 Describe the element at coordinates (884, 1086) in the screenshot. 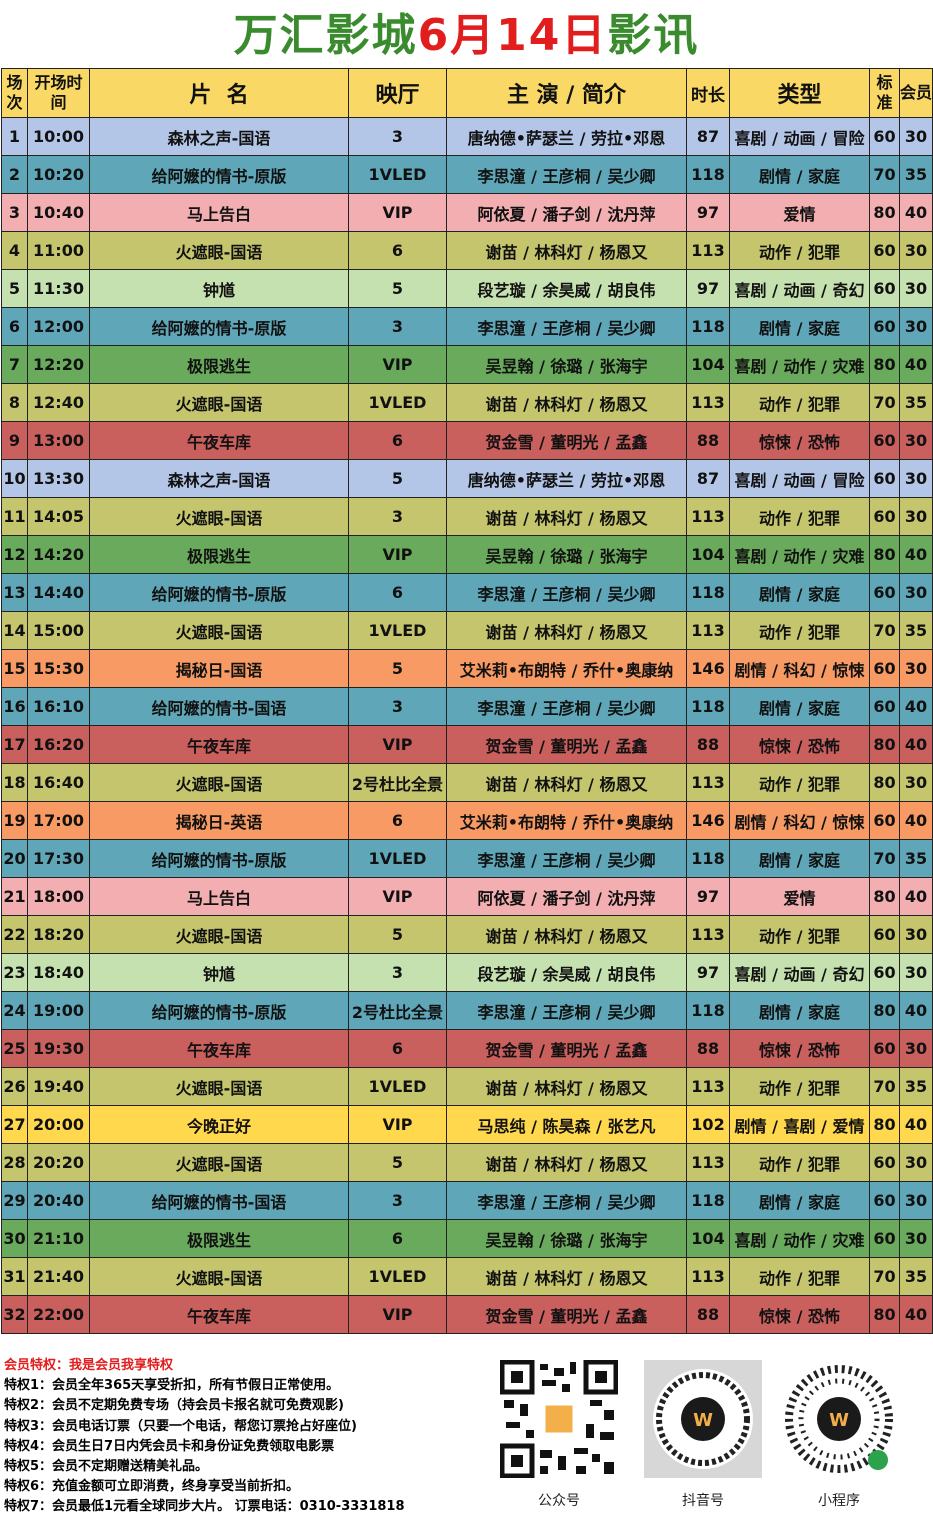

I see `row-standard-price: 70` at that location.